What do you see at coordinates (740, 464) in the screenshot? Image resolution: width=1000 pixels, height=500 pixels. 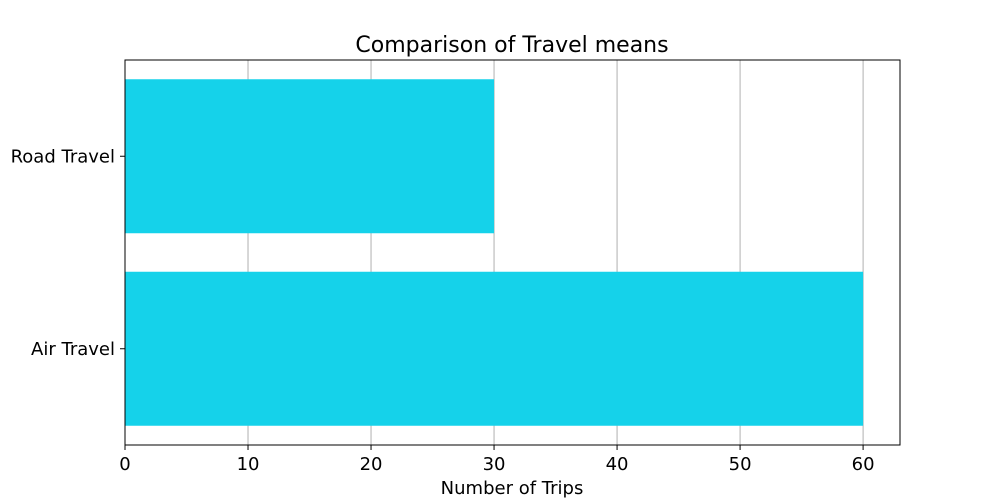 I see `x-tick-label-50: 50` at bounding box center [740, 464].